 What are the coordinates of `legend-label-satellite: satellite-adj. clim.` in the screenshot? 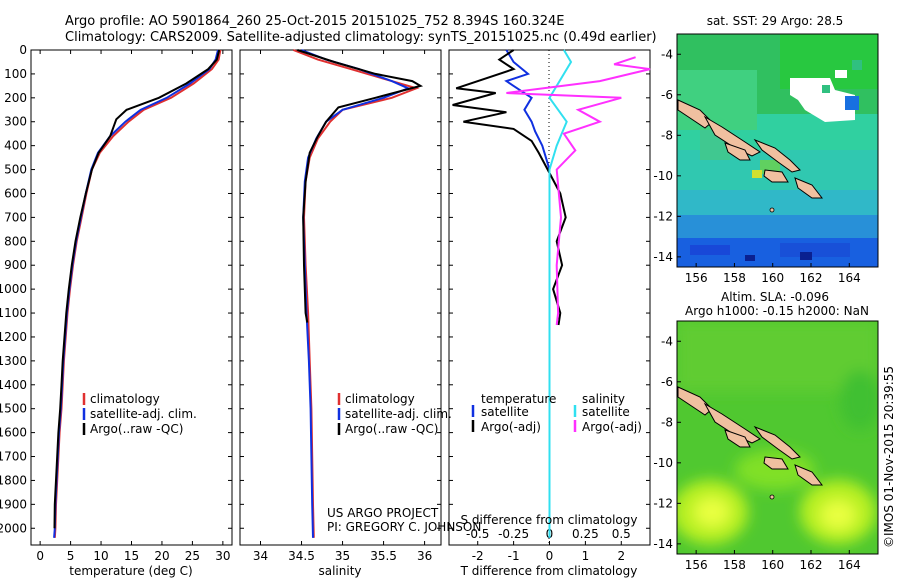 It's located at (143, 414).